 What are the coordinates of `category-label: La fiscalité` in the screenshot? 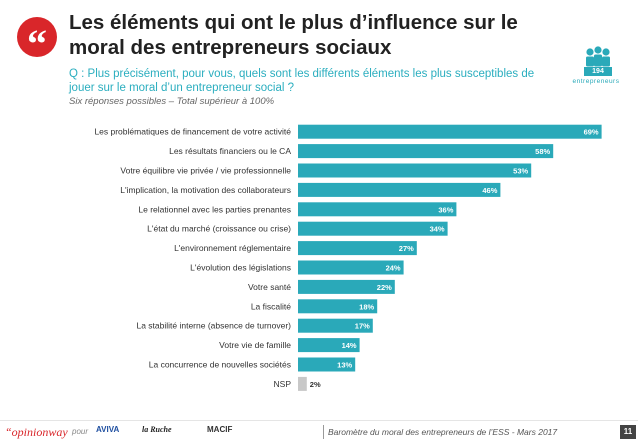 It's located at (271, 306).